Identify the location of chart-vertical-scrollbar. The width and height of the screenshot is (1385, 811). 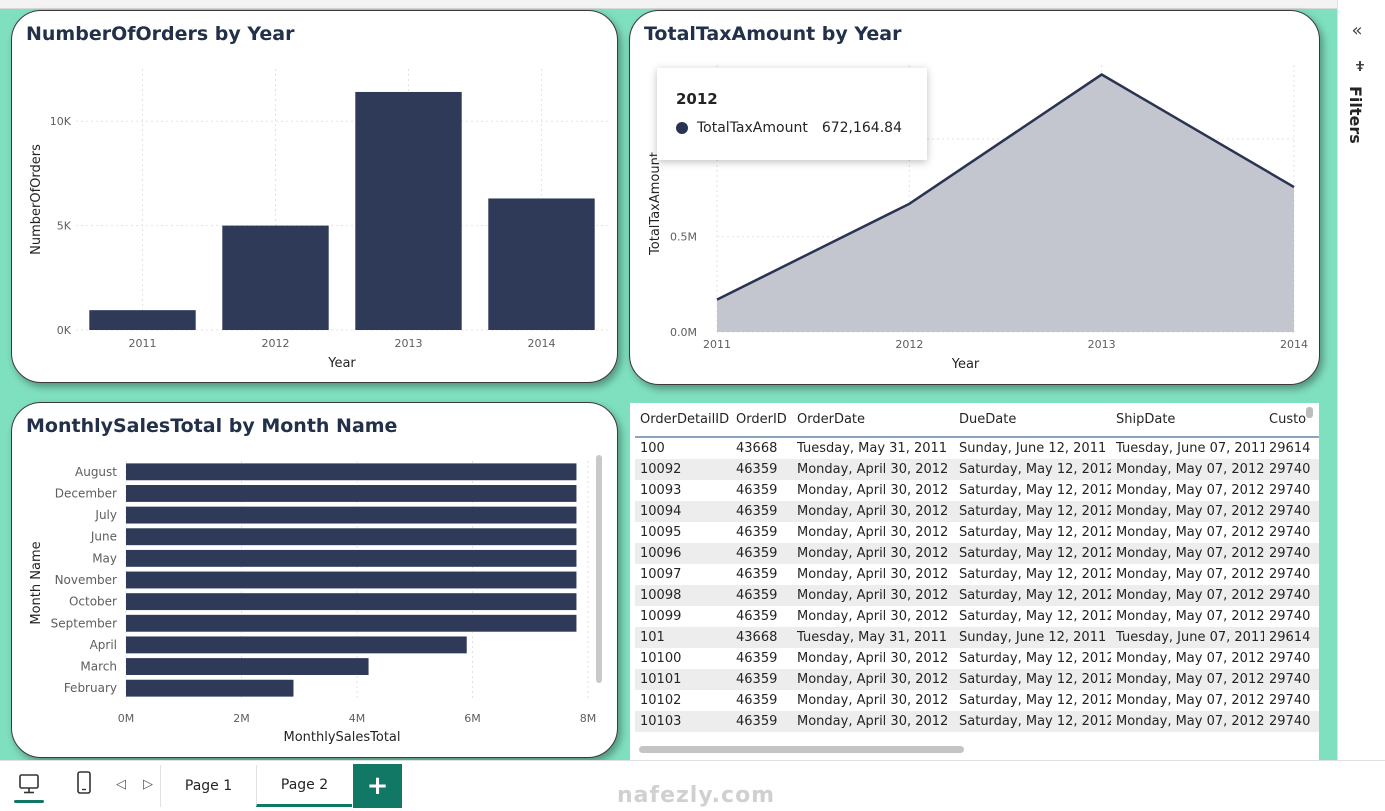
(599, 569).